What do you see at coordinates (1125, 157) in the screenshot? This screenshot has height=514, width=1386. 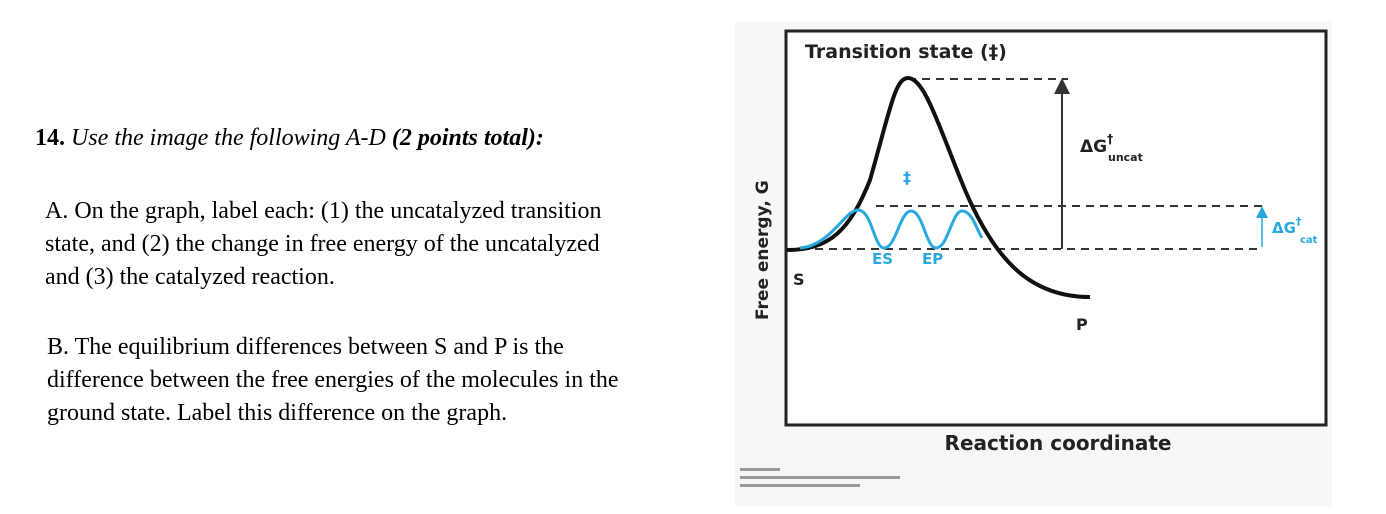 I see `subscript: uncat` at bounding box center [1125, 157].